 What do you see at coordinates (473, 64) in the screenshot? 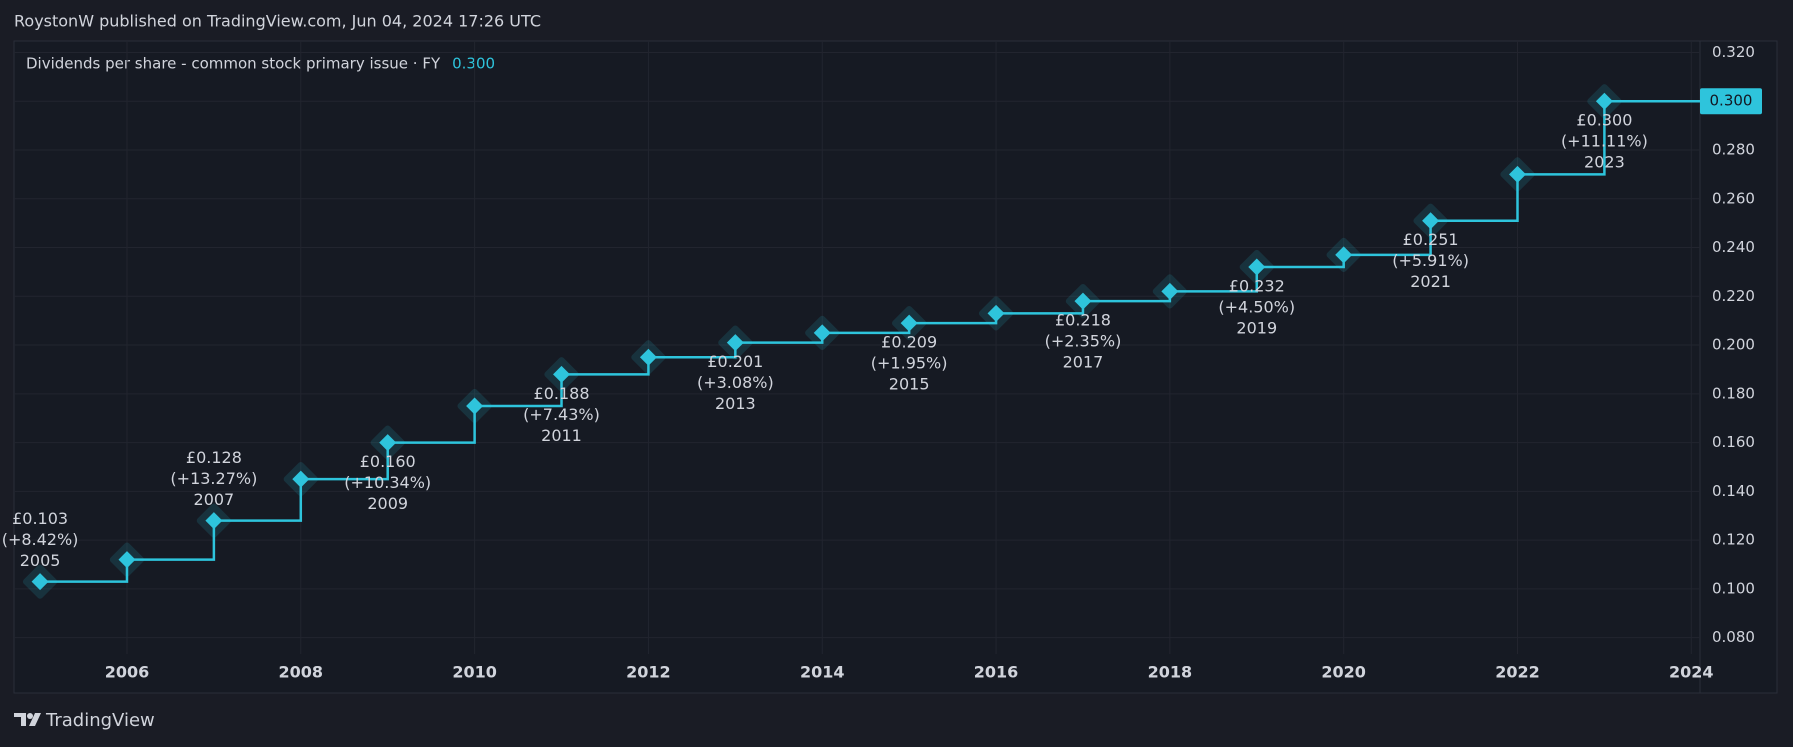
I see `legend-value: 0.300` at bounding box center [473, 64].